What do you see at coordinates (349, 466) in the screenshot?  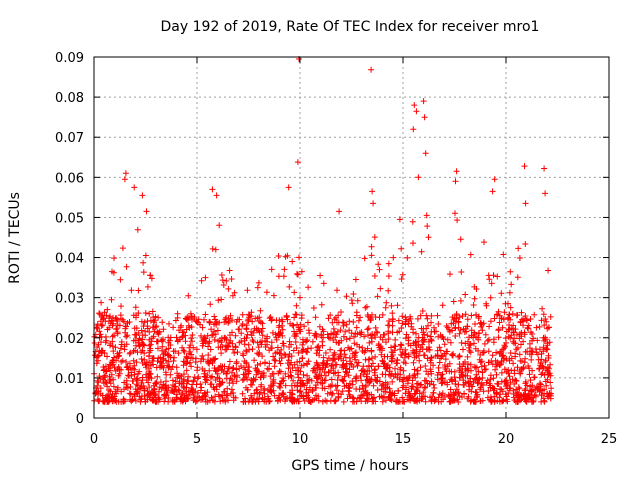 I see `x-axis-label: GPS time / hours` at bounding box center [349, 466].